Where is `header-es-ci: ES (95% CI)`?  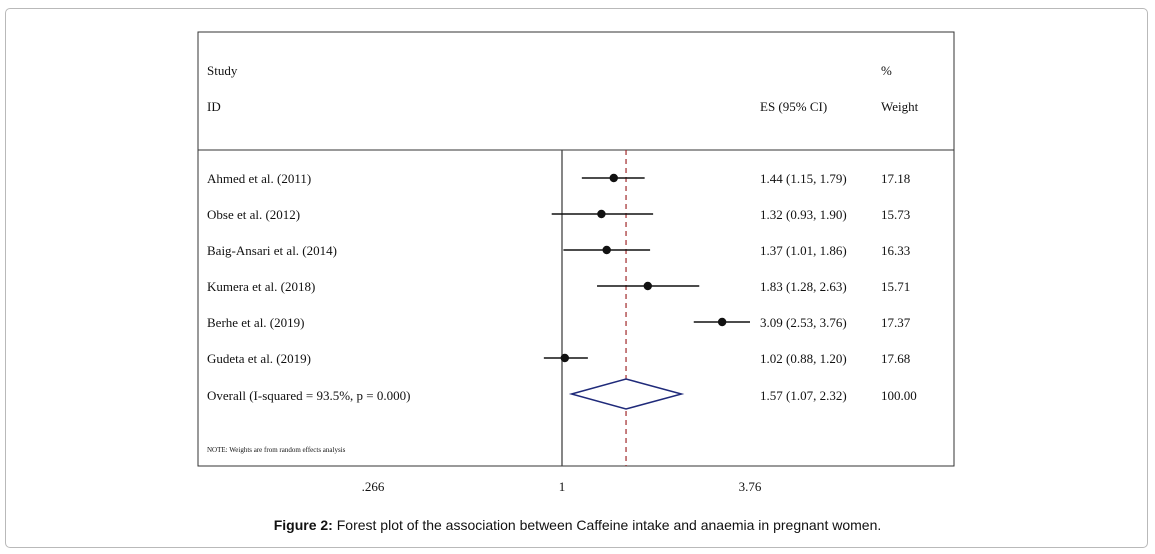
header-es-ci: ES (95% CI) is located at coordinates (793, 106).